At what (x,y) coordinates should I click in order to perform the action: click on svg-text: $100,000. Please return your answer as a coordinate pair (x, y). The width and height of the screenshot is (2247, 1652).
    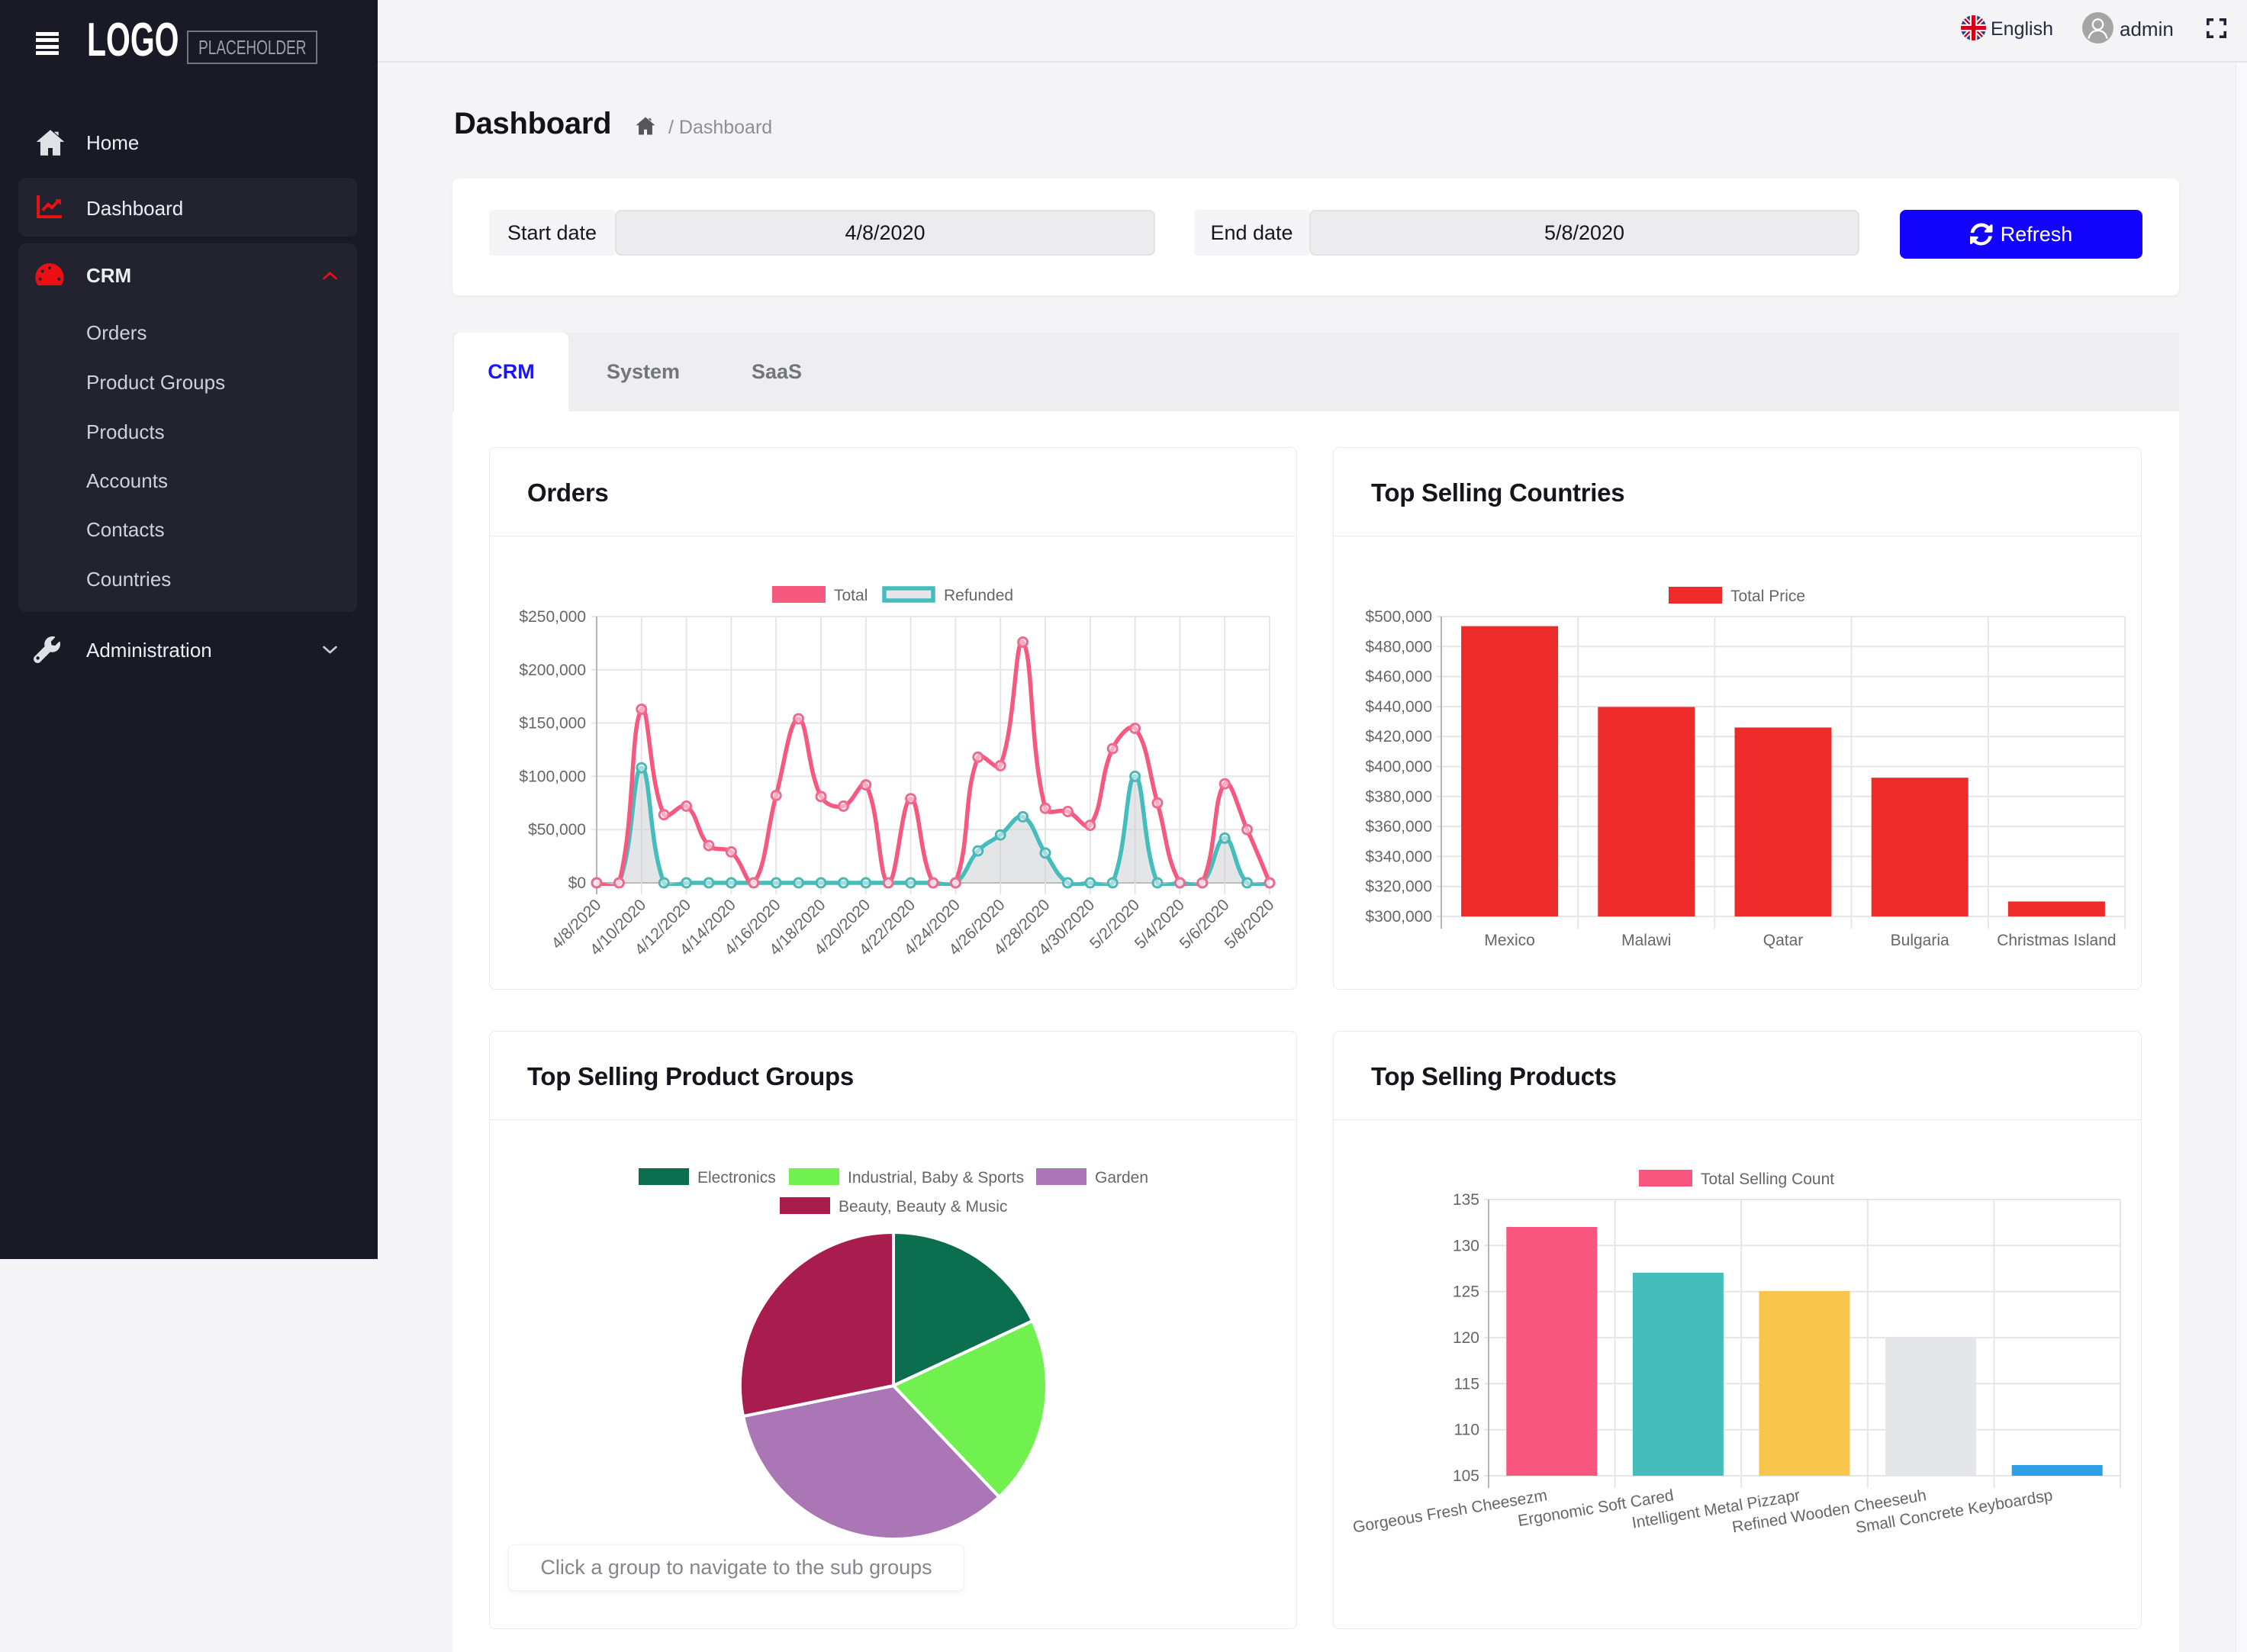
    Looking at the image, I should click on (552, 776).